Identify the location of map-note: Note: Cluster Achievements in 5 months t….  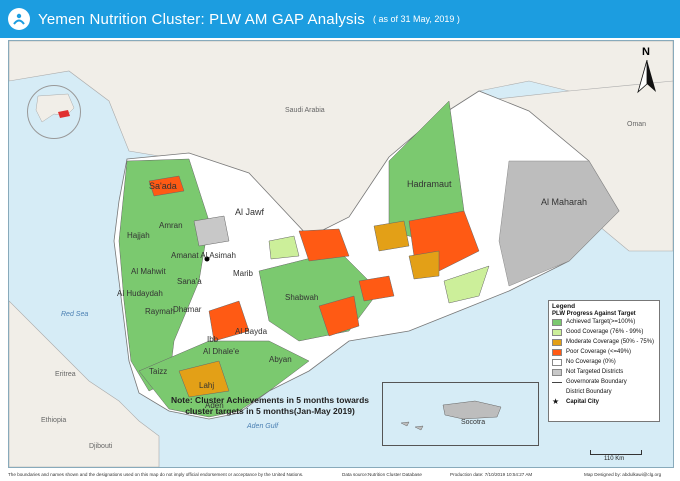
(270, 406).